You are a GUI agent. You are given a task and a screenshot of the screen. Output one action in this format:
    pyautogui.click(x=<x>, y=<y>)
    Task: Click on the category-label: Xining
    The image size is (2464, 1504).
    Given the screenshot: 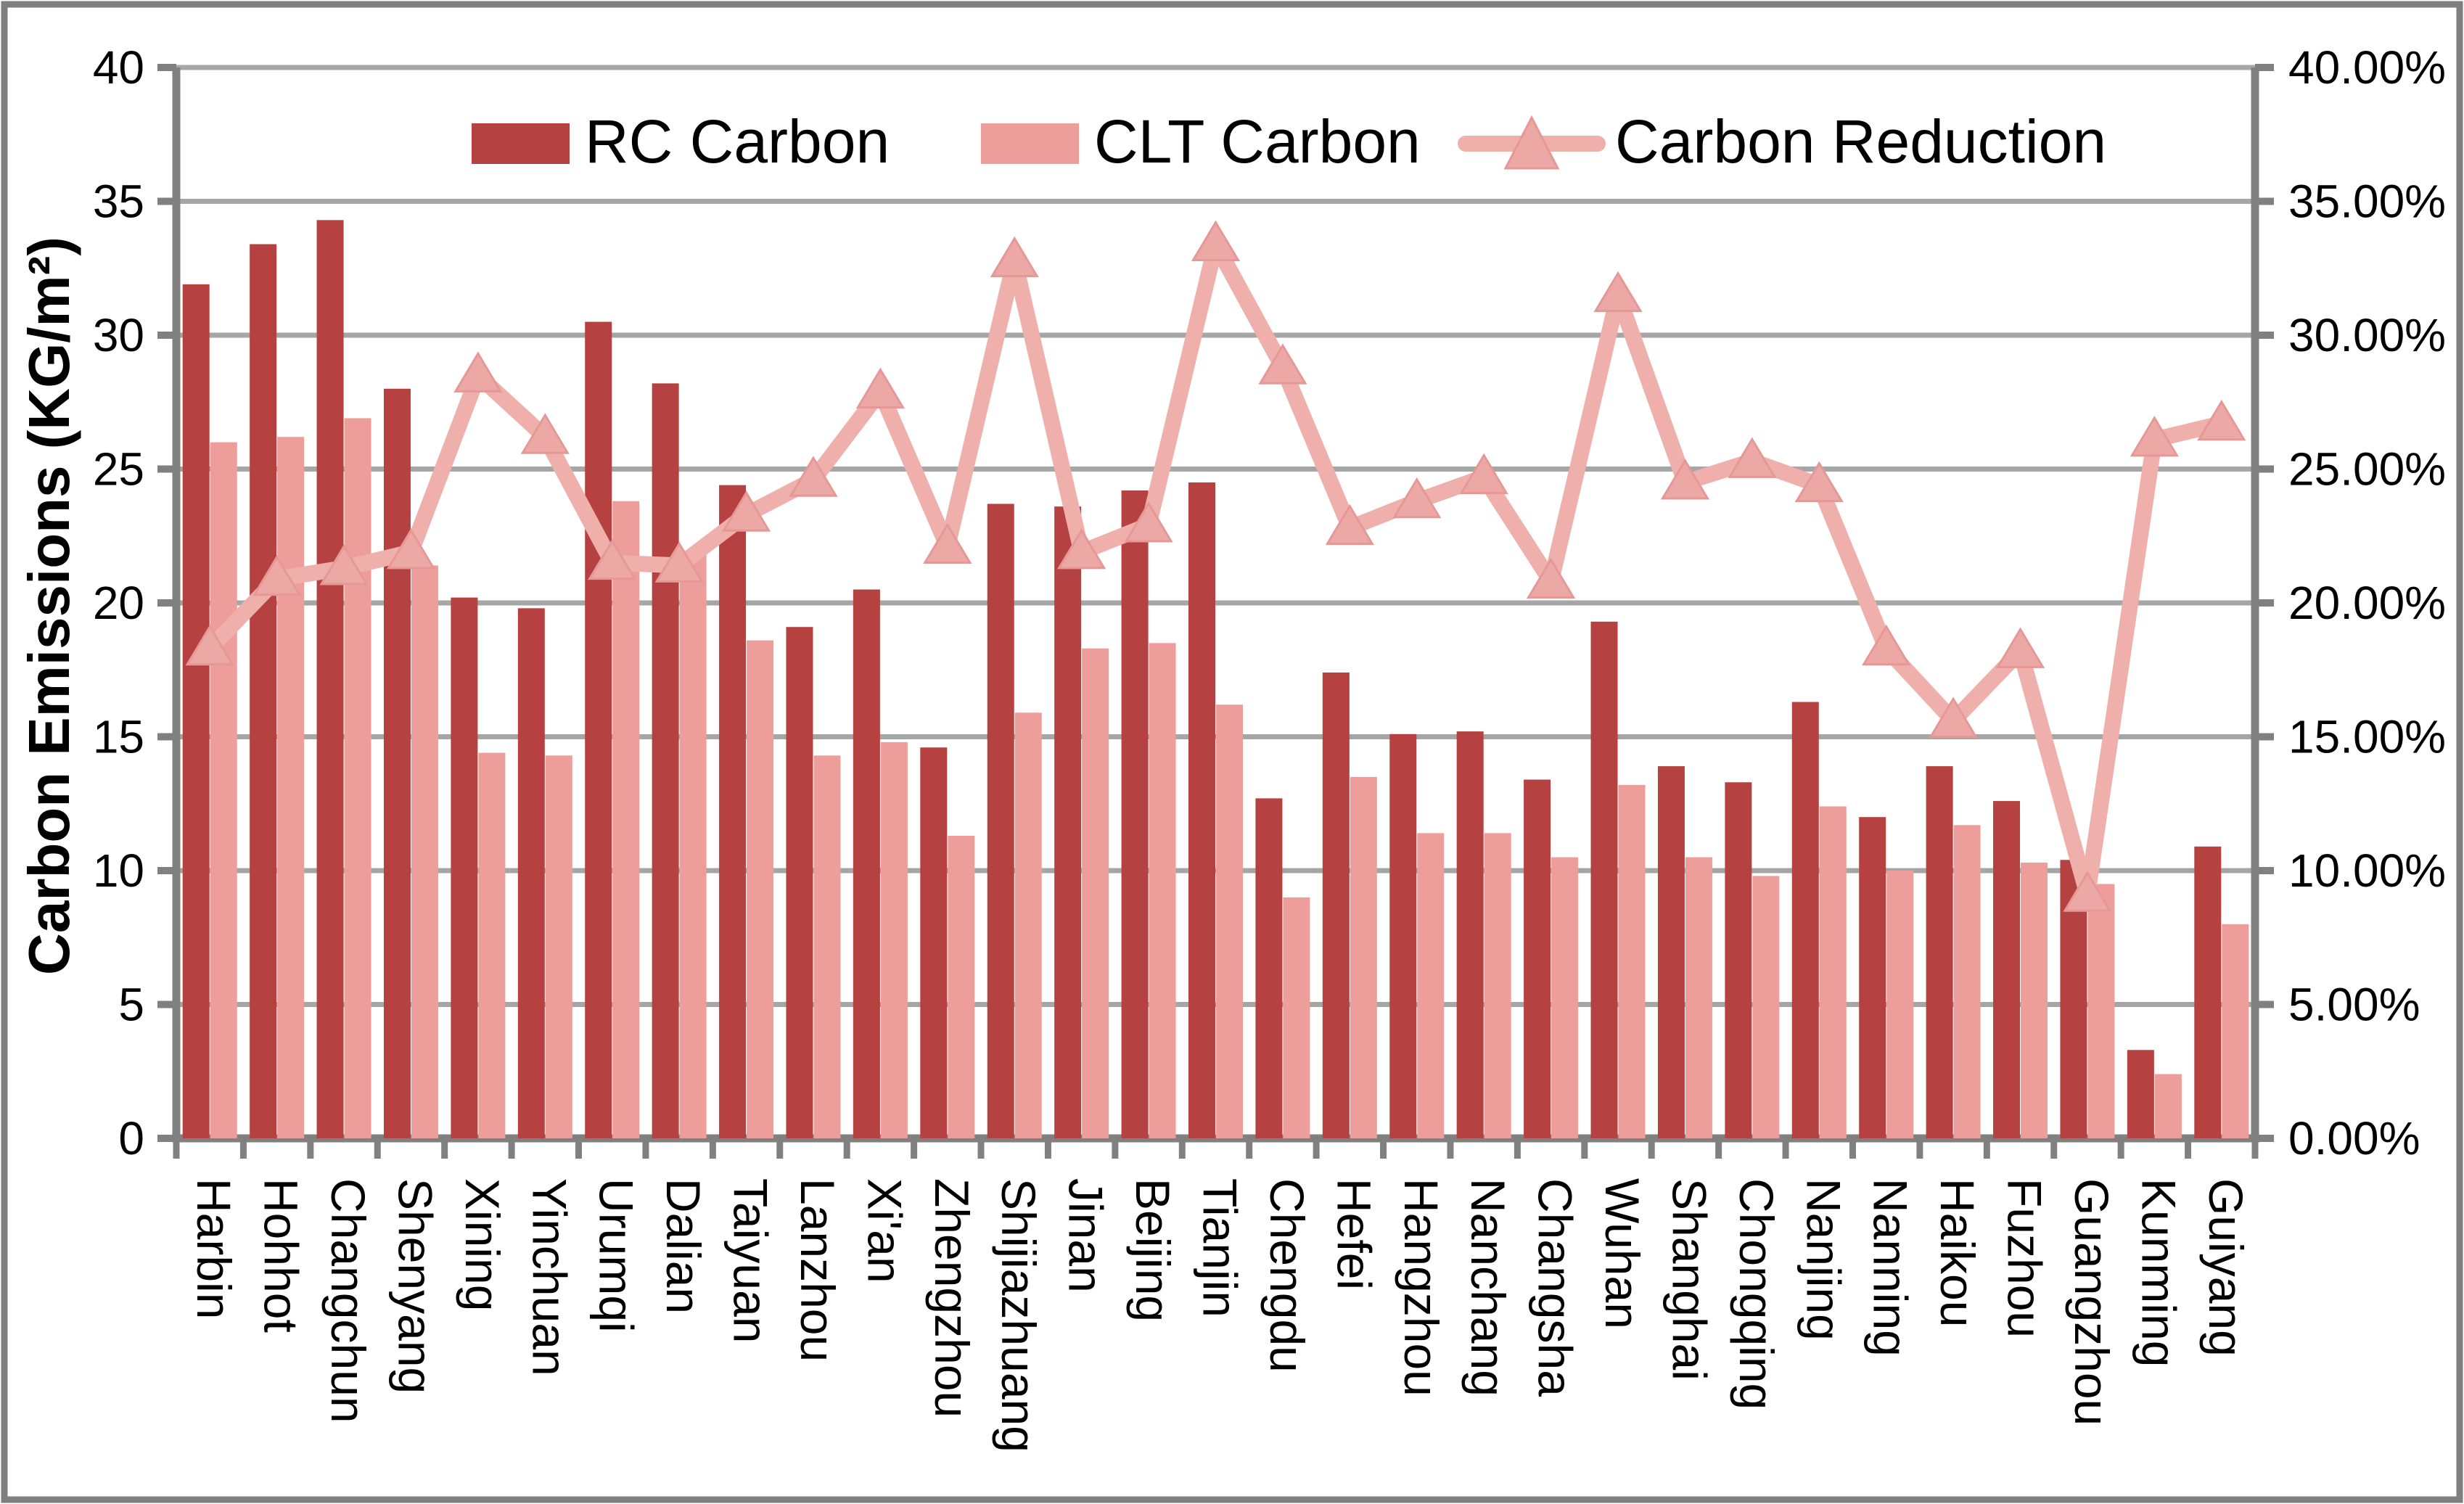 What is the action you would take?
    pyautogui.click(x=482, y=1244)
    